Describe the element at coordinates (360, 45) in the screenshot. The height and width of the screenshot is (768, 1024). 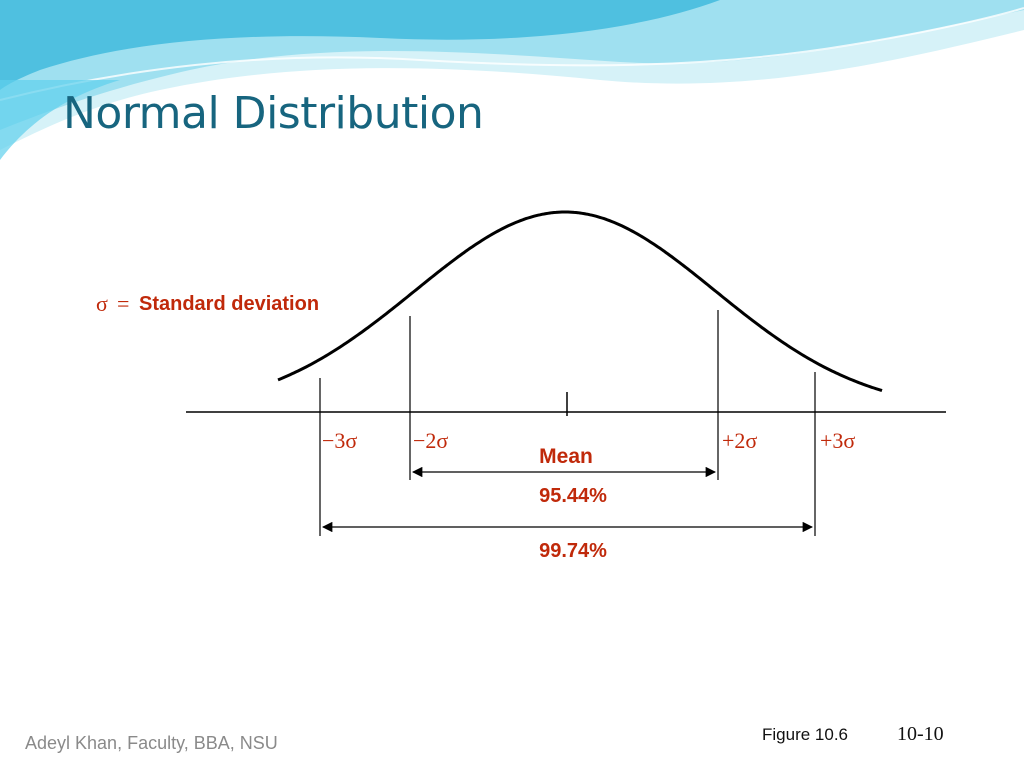
I see `wave-front` at that location.